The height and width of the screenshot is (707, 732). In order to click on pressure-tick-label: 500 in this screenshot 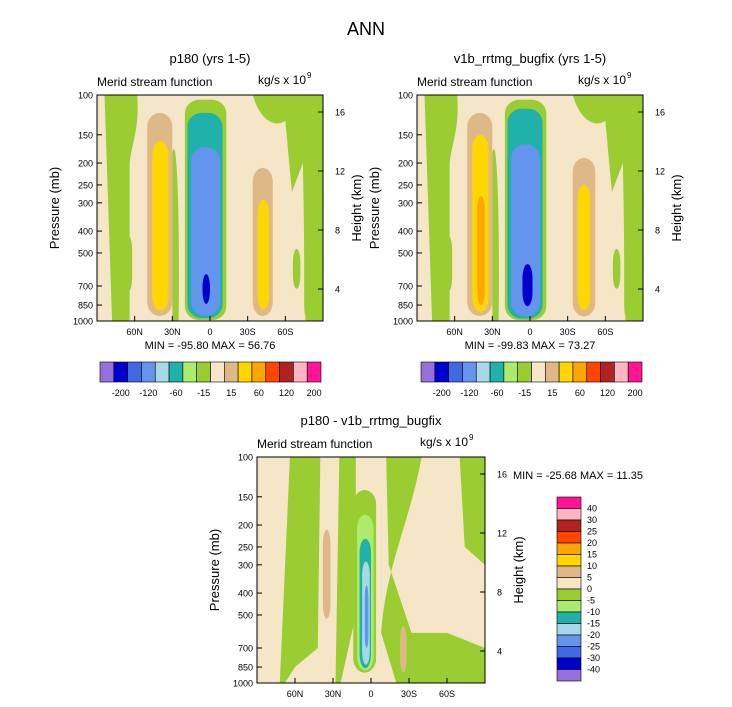, I will do `click(85, 253)`.